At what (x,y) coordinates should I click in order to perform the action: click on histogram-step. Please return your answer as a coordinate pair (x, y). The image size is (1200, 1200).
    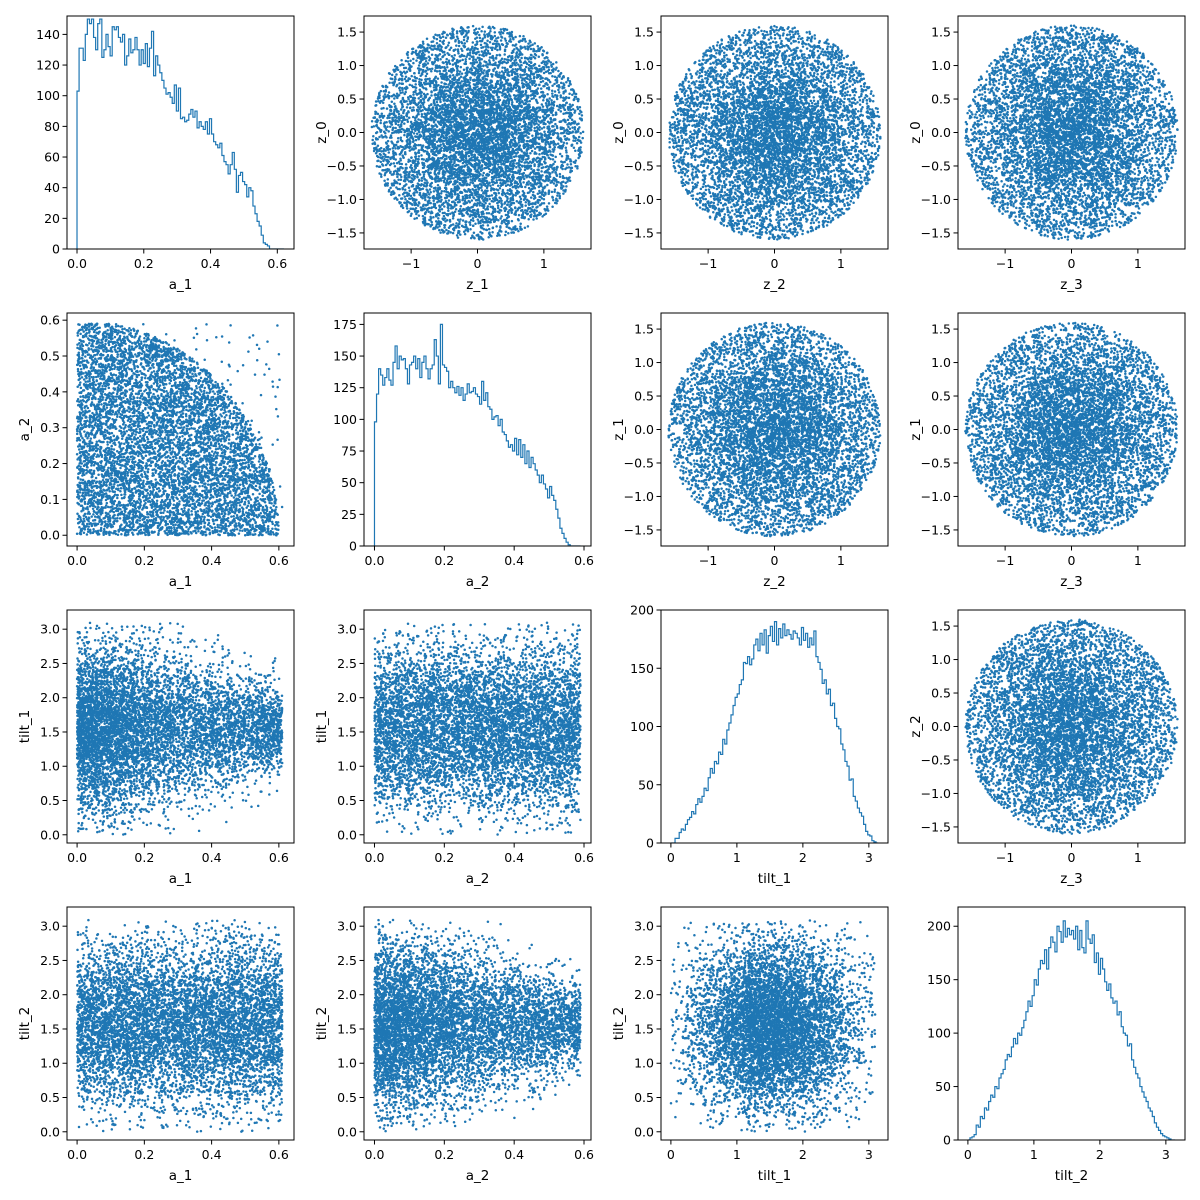
    Looking at the image, I should click on (180, 134).